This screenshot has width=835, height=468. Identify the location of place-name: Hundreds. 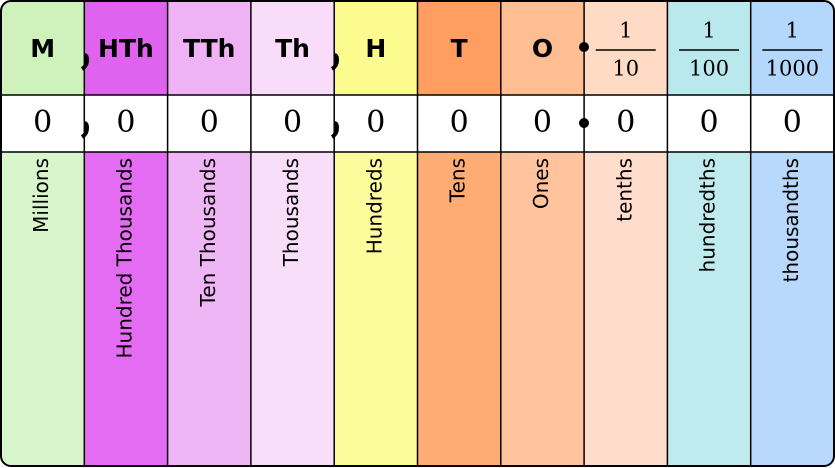
(374, 206).